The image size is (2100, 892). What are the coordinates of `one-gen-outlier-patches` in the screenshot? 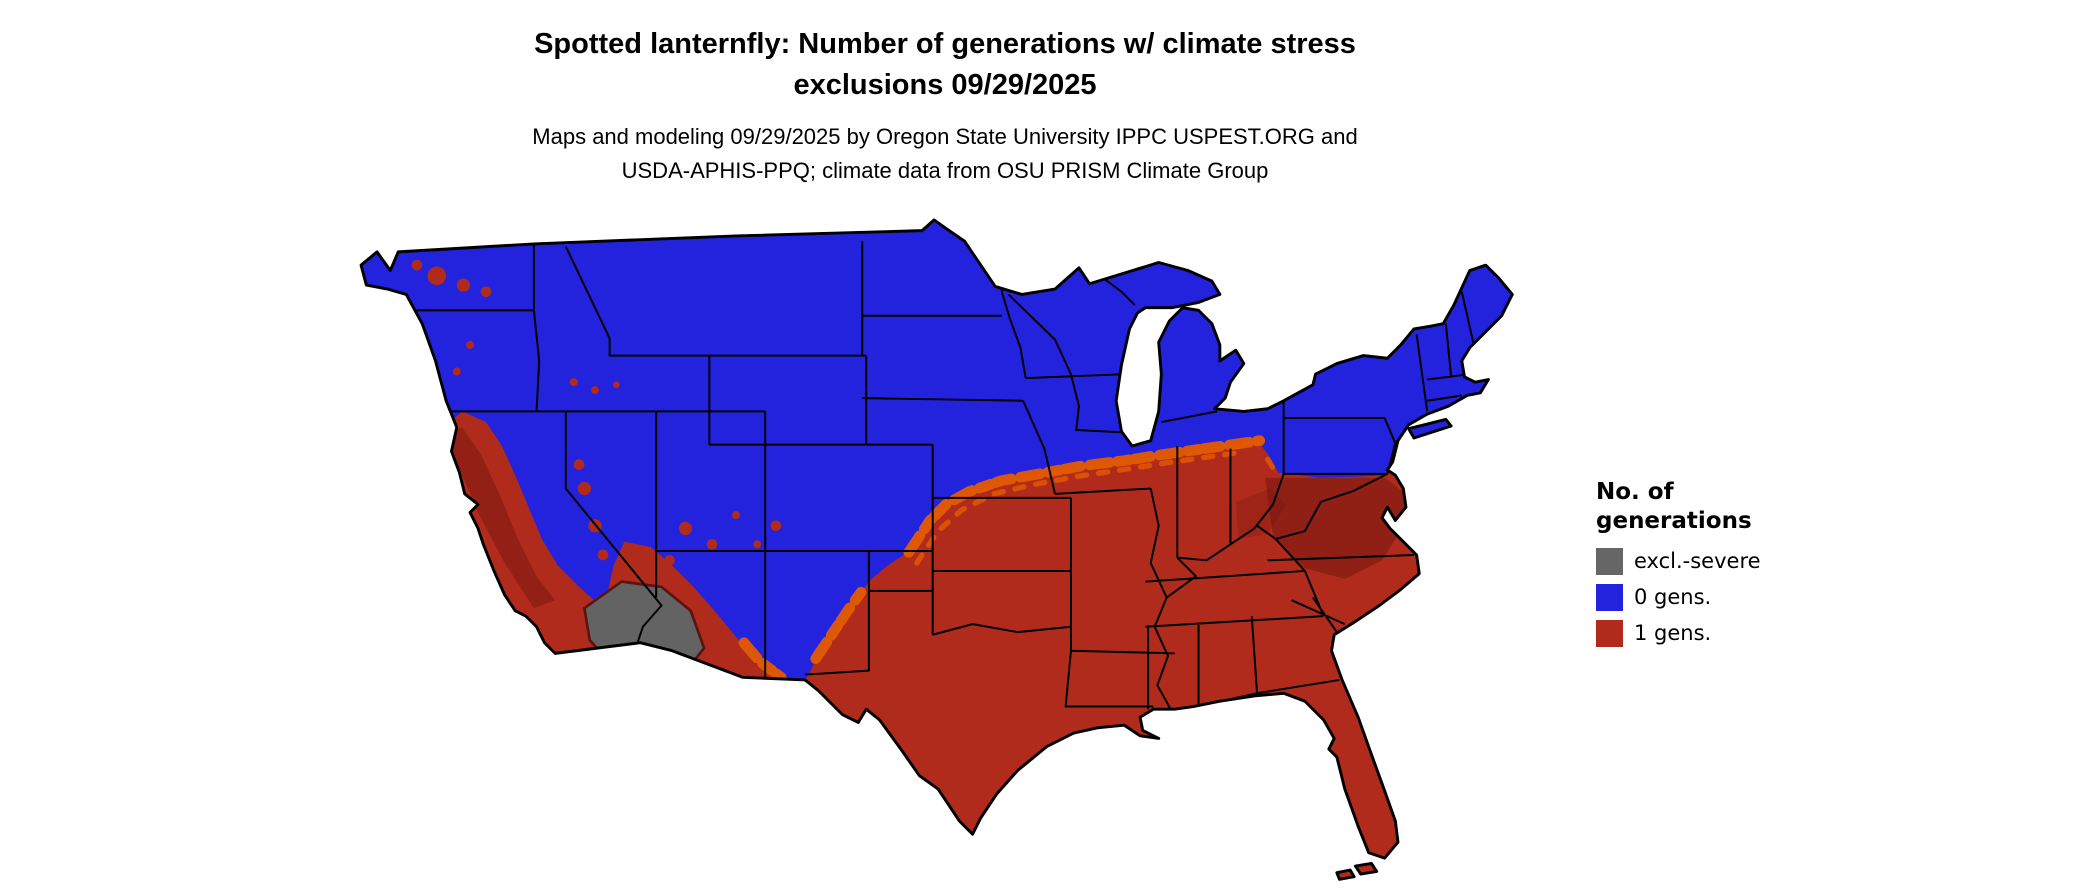 It's located at (596, 412).